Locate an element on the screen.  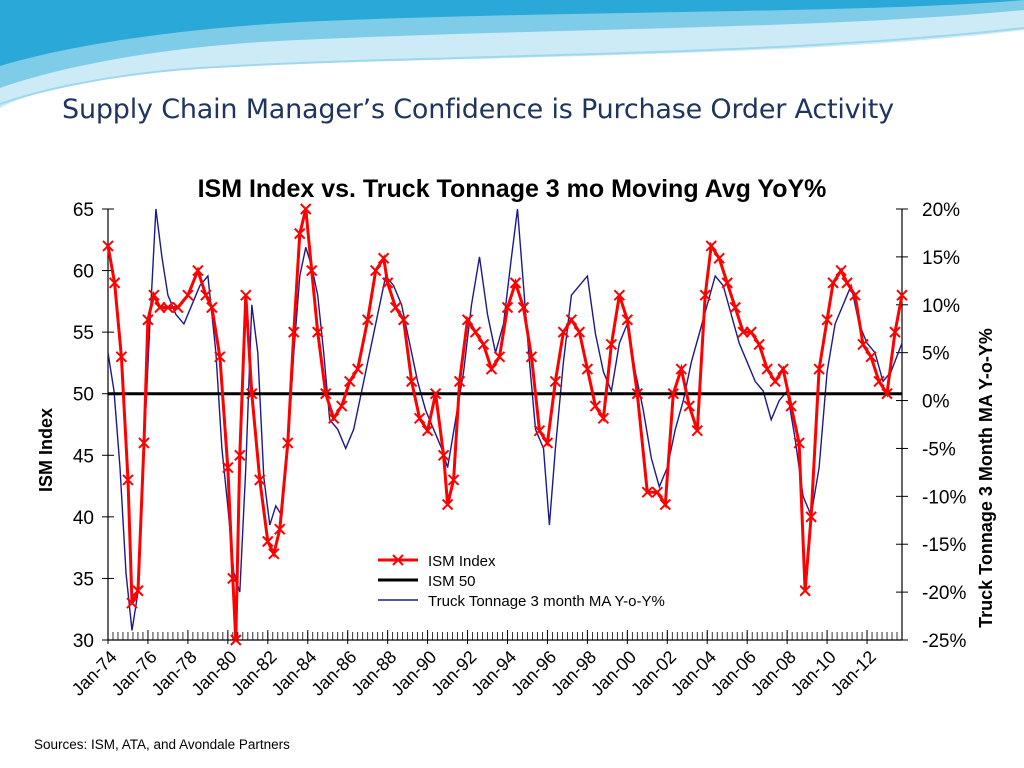
y-tick-label: 45 is located at coordinates (83, 456).